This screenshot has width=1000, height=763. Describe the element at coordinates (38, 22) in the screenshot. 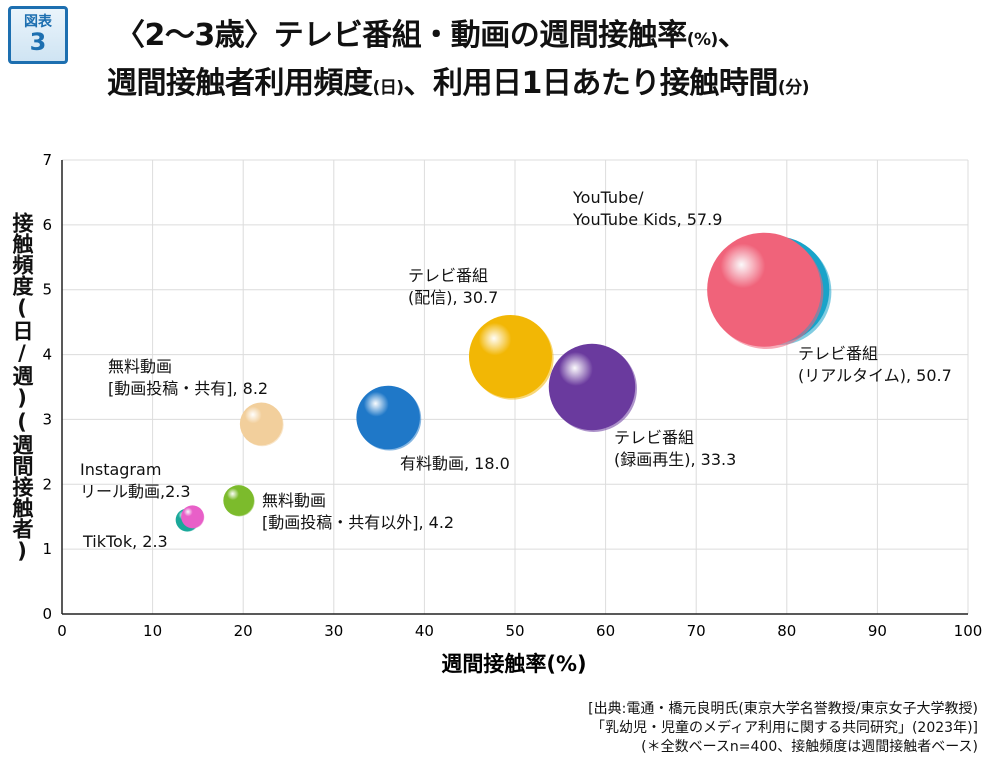

I see `figure-badge-label: 図表` at that location.